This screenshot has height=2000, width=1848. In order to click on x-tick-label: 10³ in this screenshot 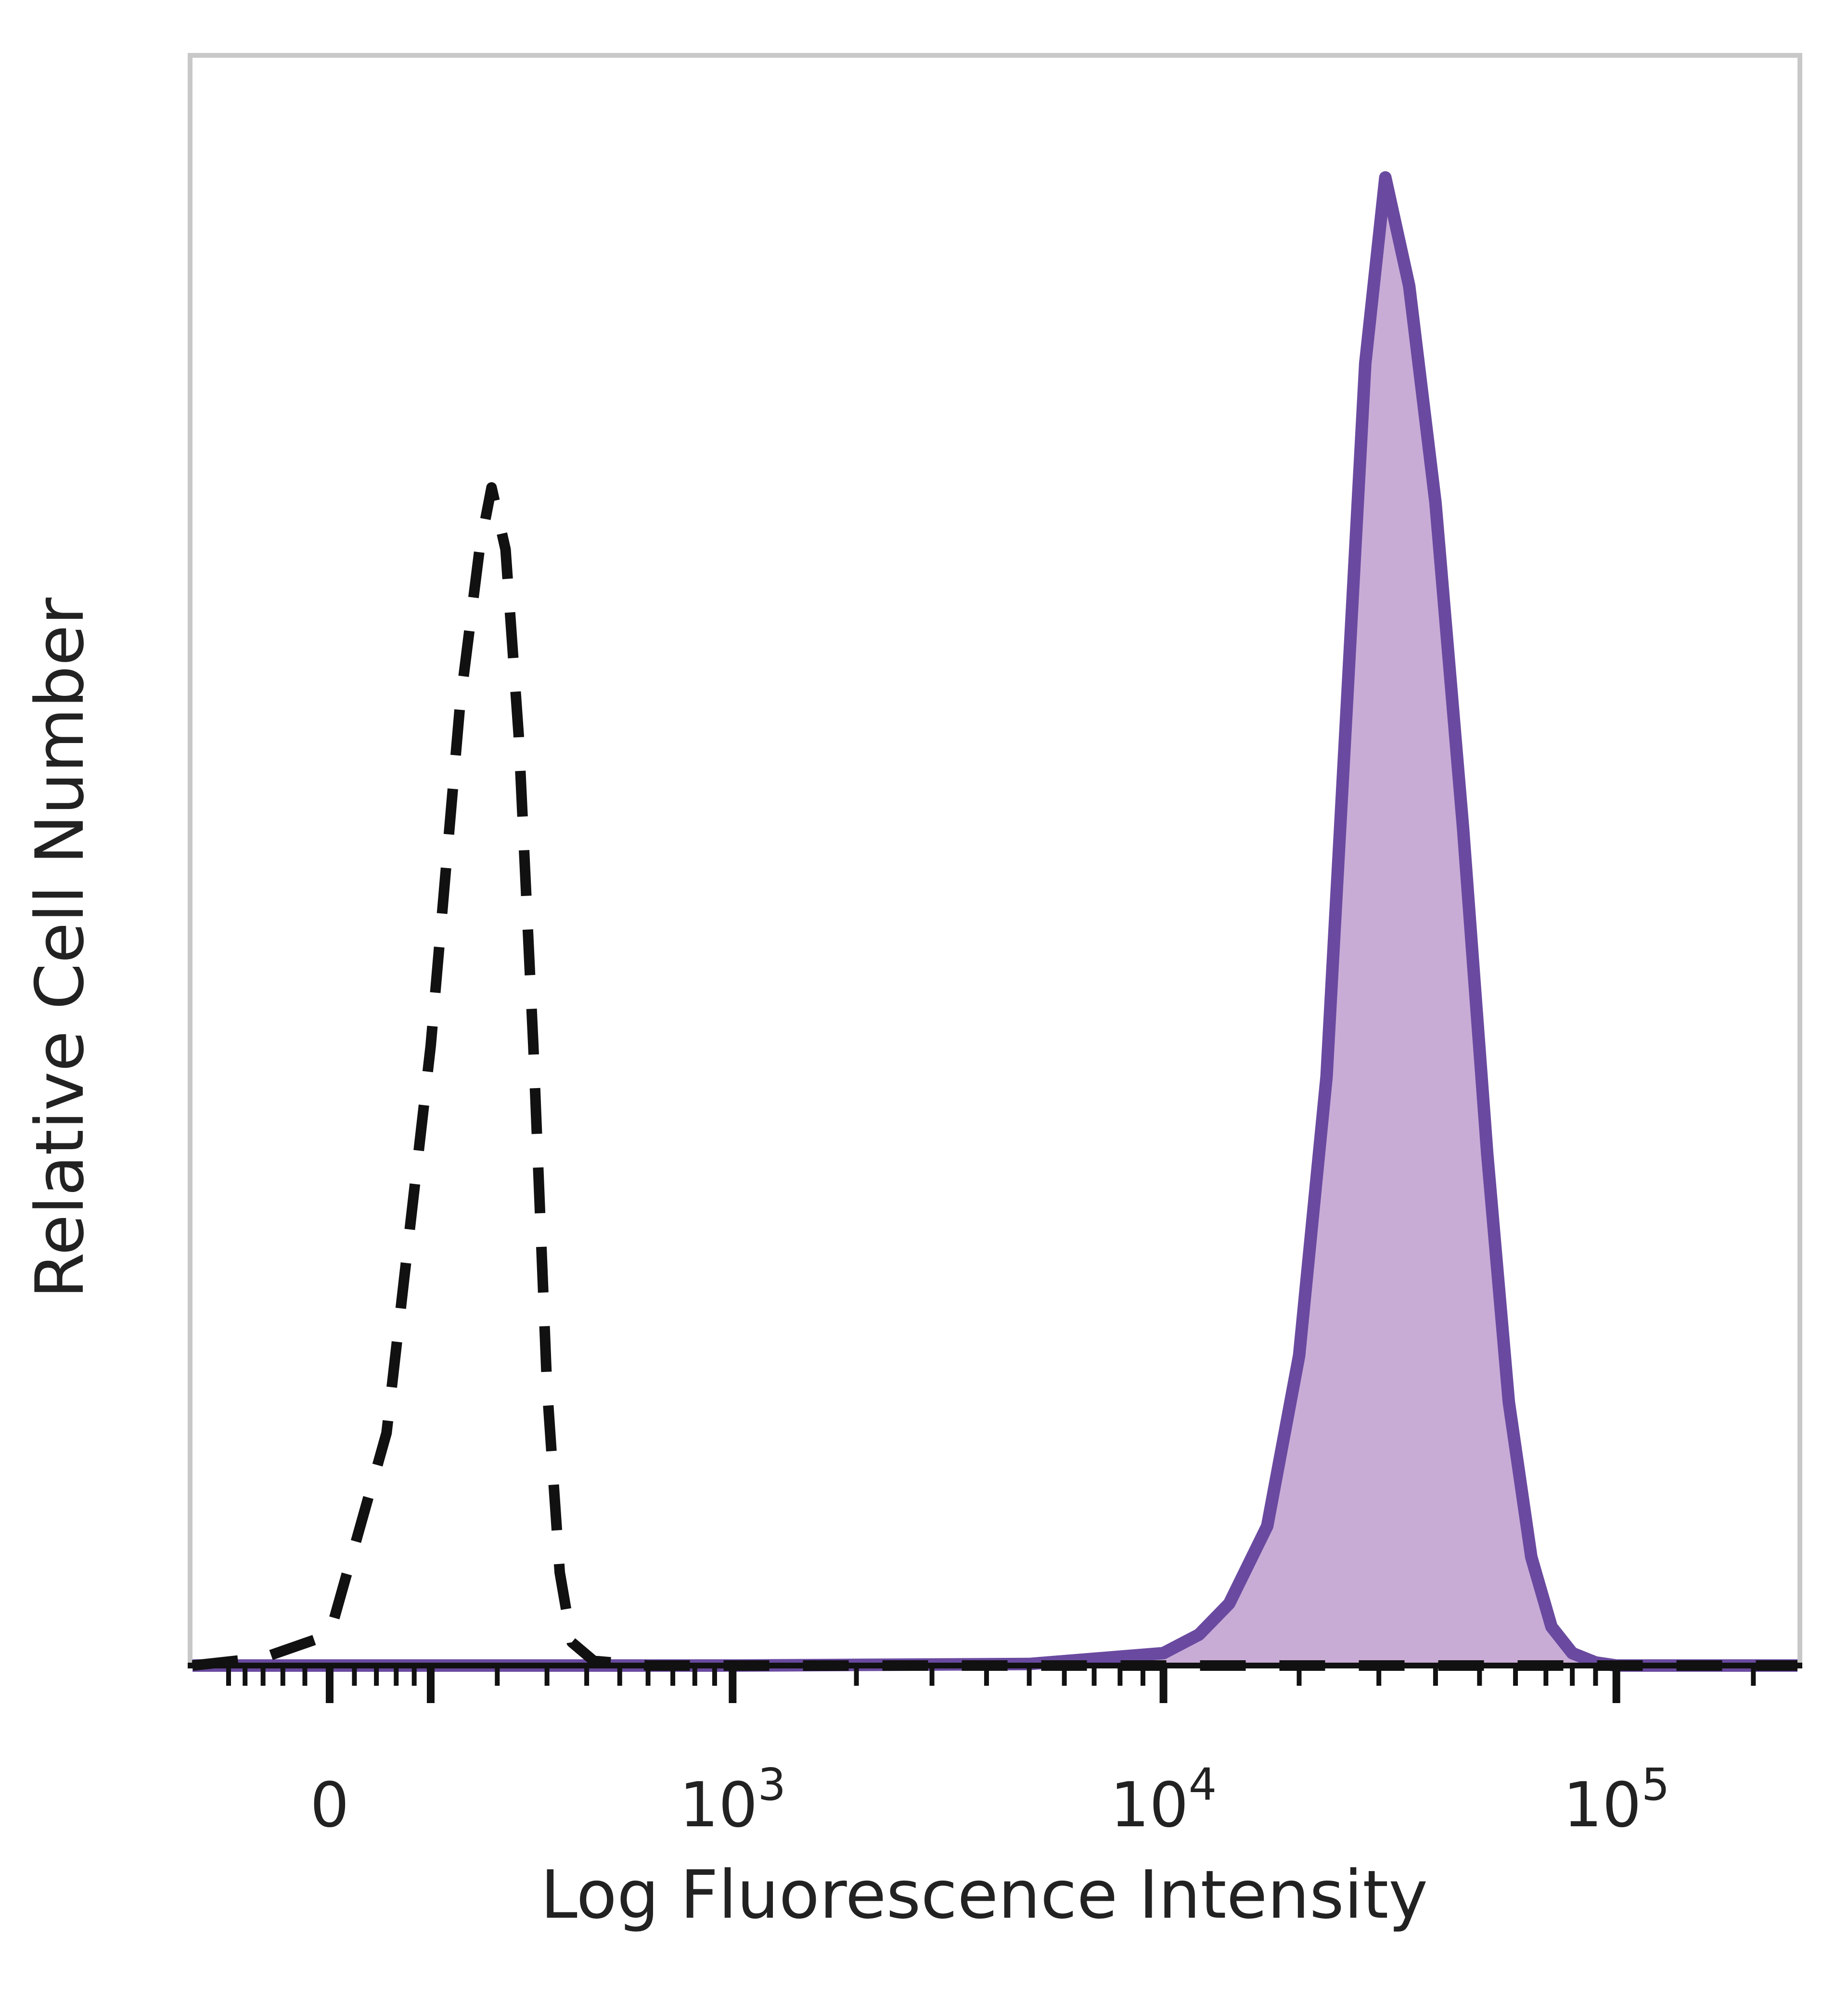, I will do `click(733, 1800)`.